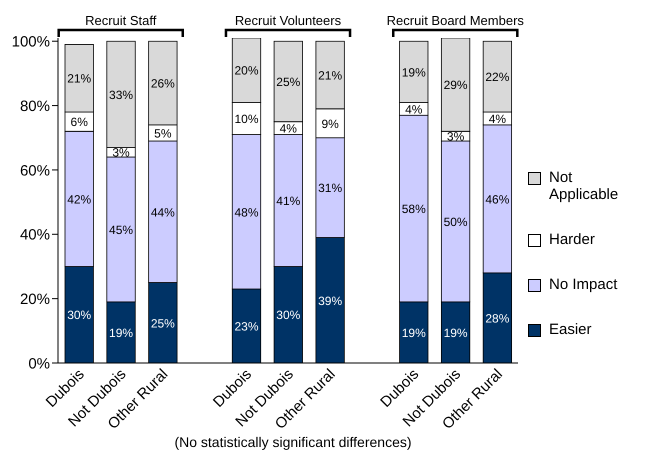 The image size is (645, 451). Describe the element at coordinates (293, 442) in the screenshot. I see `text: (No statistically significant differences)` at that location.